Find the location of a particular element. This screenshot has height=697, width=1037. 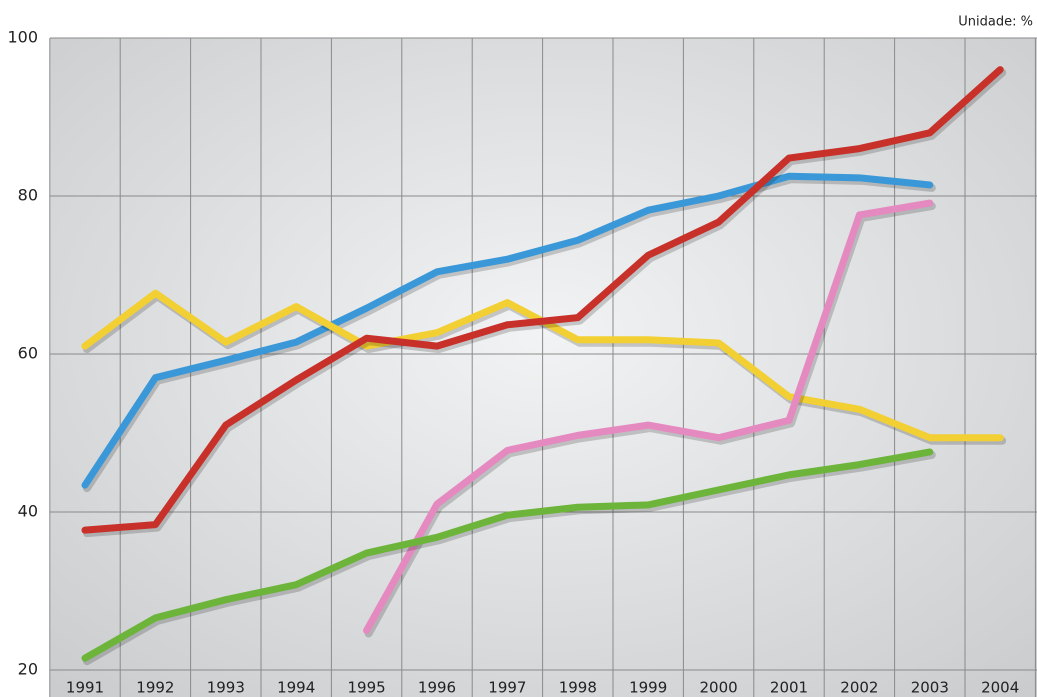

x-tick-label: 1992 is located at coordinates (155, 688).